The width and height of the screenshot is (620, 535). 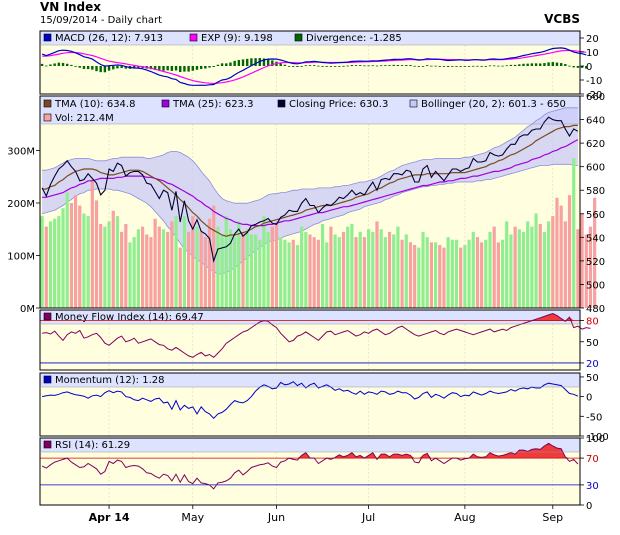 I want to click on legend-label: TMA (25): 623.3, so click(x=212, y=104).